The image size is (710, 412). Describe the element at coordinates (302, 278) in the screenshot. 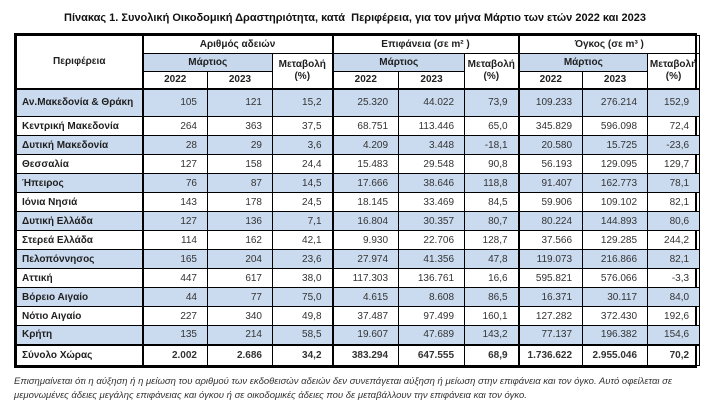

I see `value-cell: 38,0` at that location.